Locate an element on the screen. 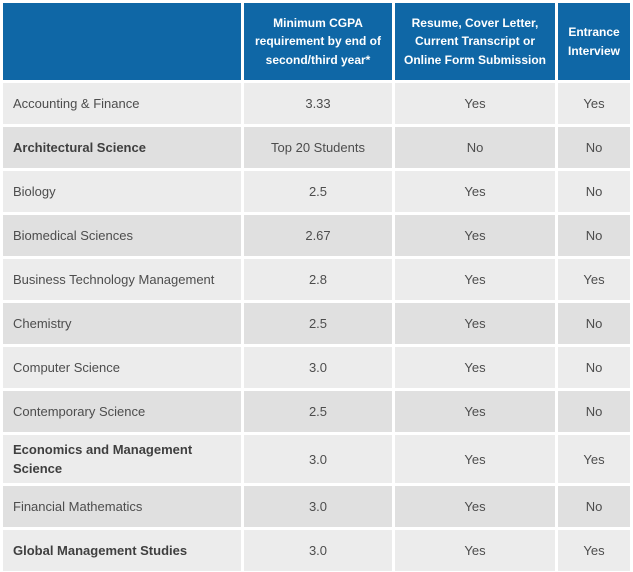 This screenshot has height=572, width=633. table-row: Financial Mathematics 3.0 Yes No is located at coordinates (316, 506).